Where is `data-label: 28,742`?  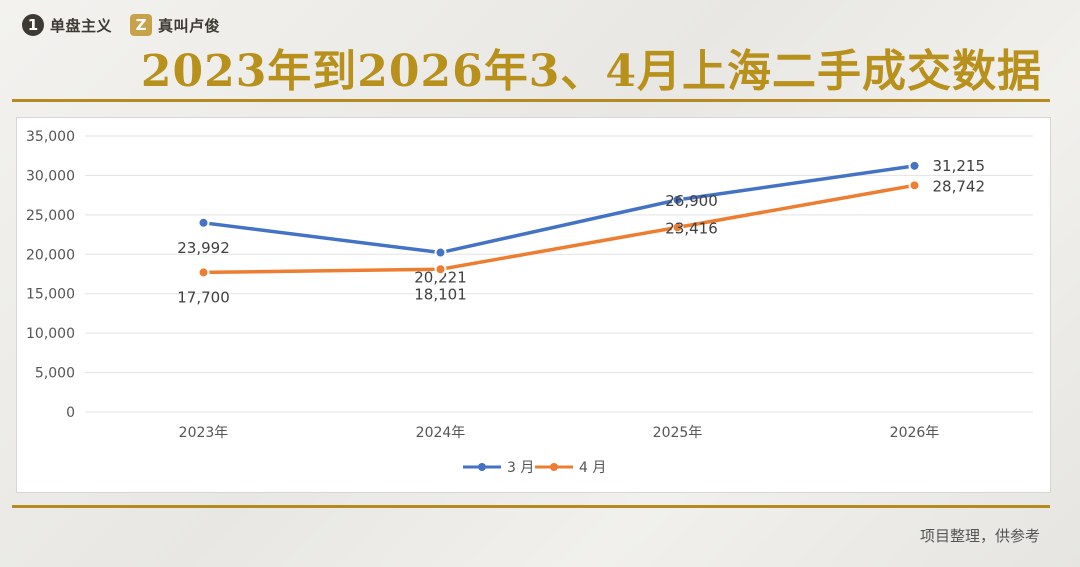 data-label: 28,742 is located at coordinates (959, 186).